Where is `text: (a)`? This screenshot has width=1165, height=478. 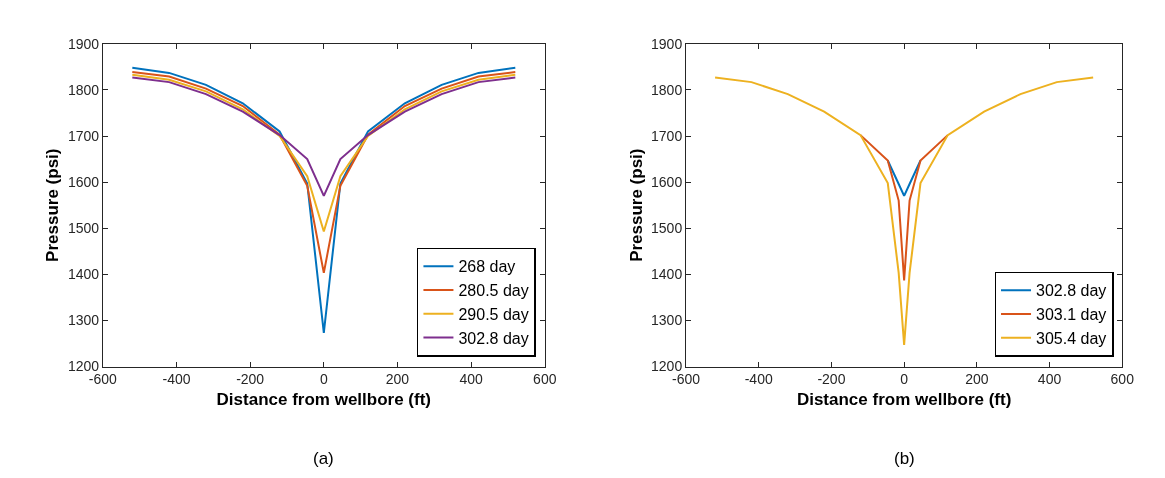 text: (a) is located at coordinates (323, 458).